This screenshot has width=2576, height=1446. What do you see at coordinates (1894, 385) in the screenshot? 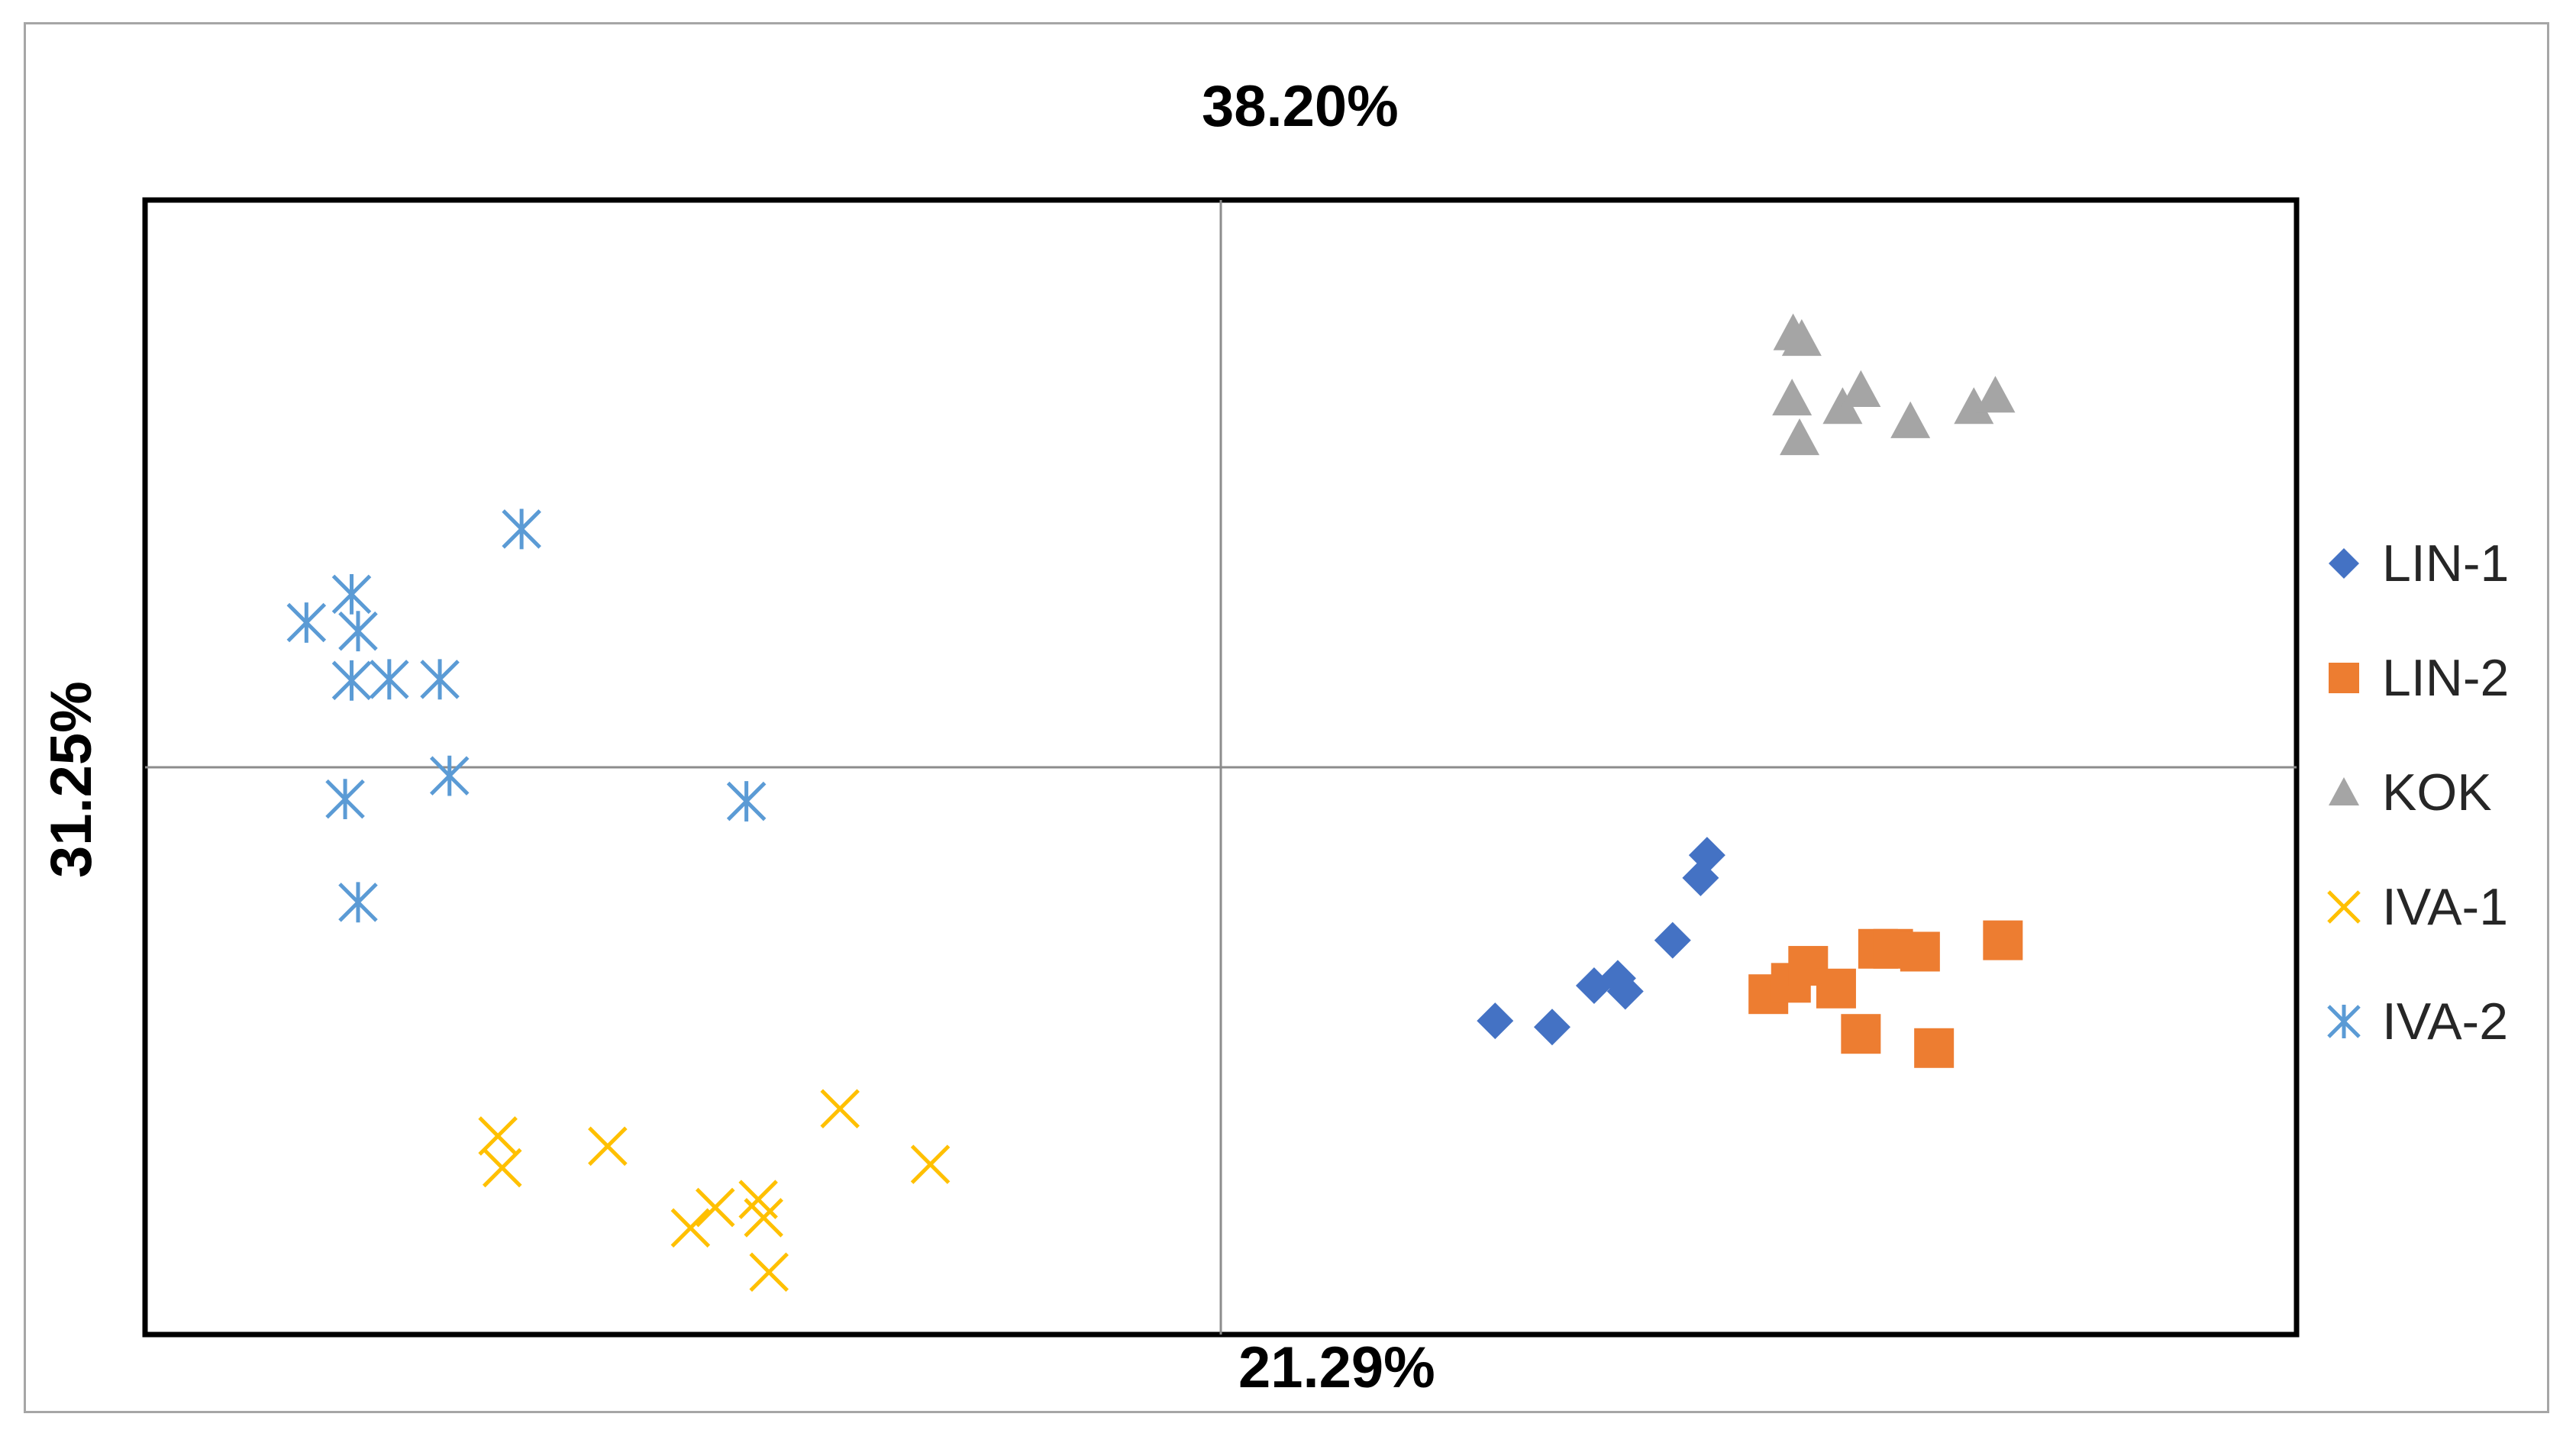
I see `series-kok` at bounding box center [1894, 385].